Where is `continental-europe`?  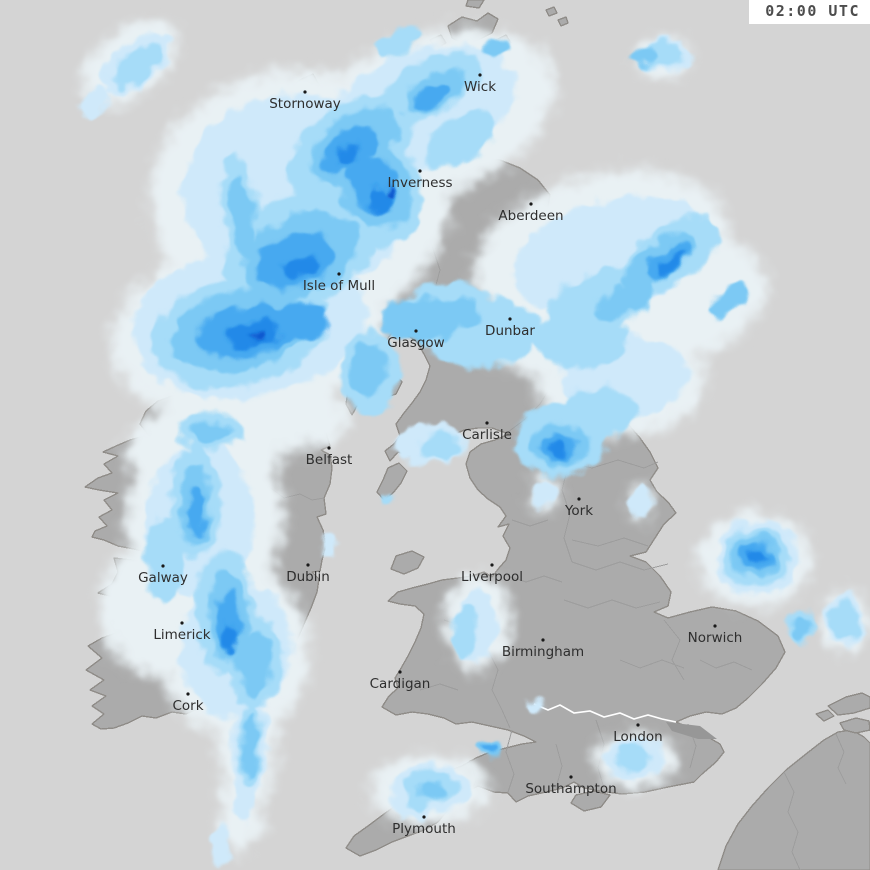
continental-europe is located at coordinates (793, 799).